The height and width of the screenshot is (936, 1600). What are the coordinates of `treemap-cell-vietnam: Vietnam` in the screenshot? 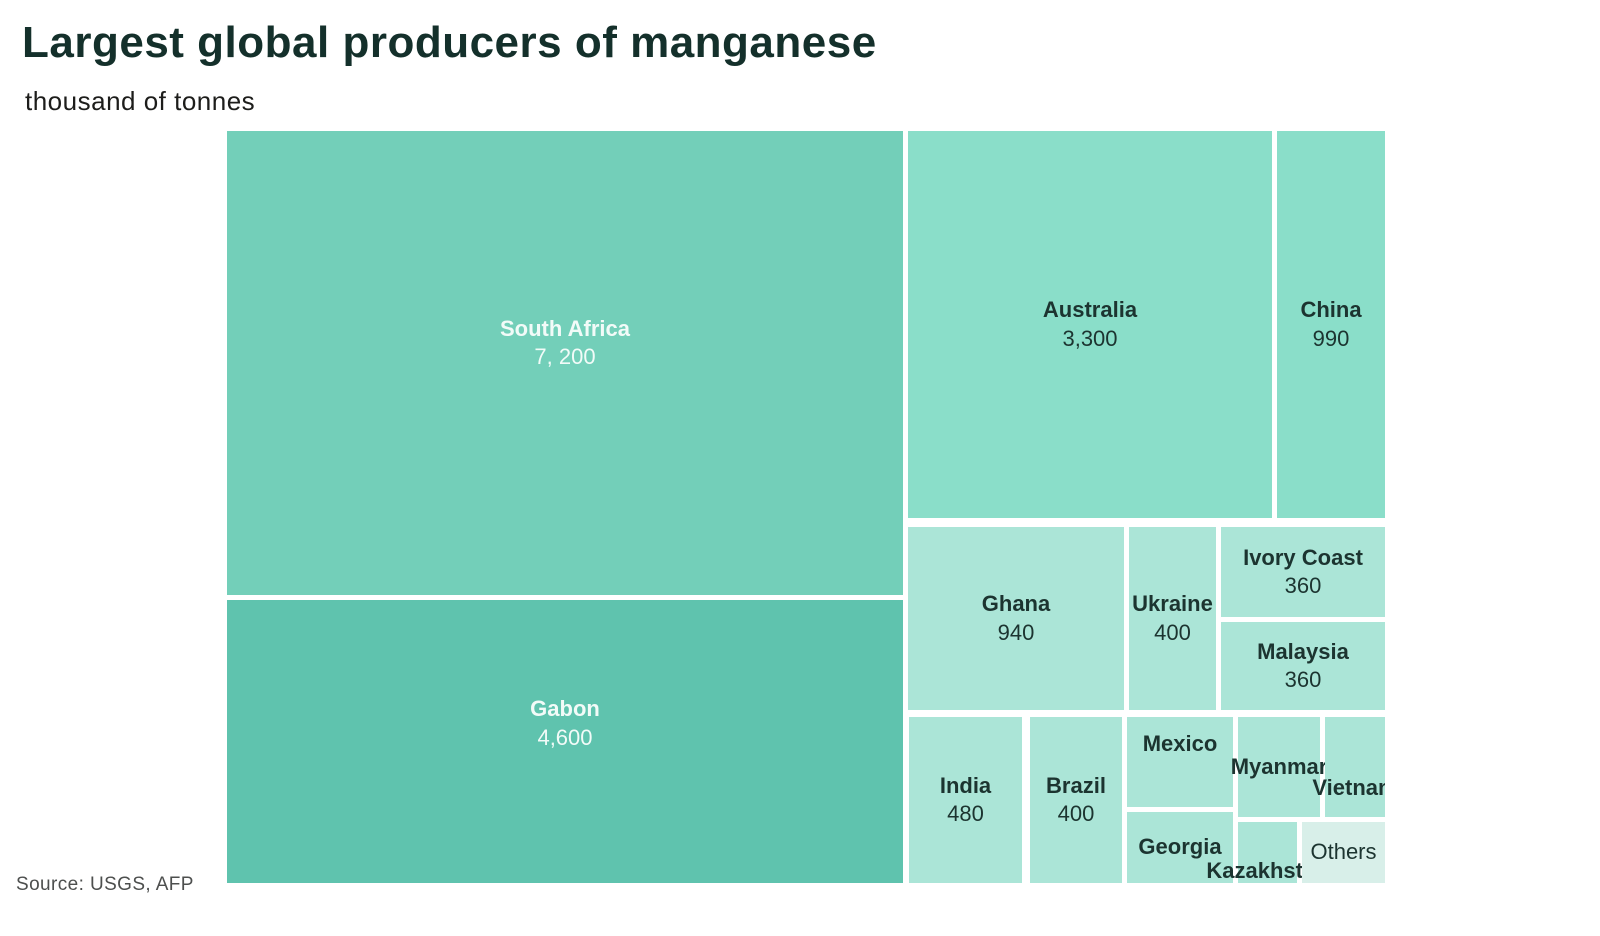 It's located at (1348, 767).